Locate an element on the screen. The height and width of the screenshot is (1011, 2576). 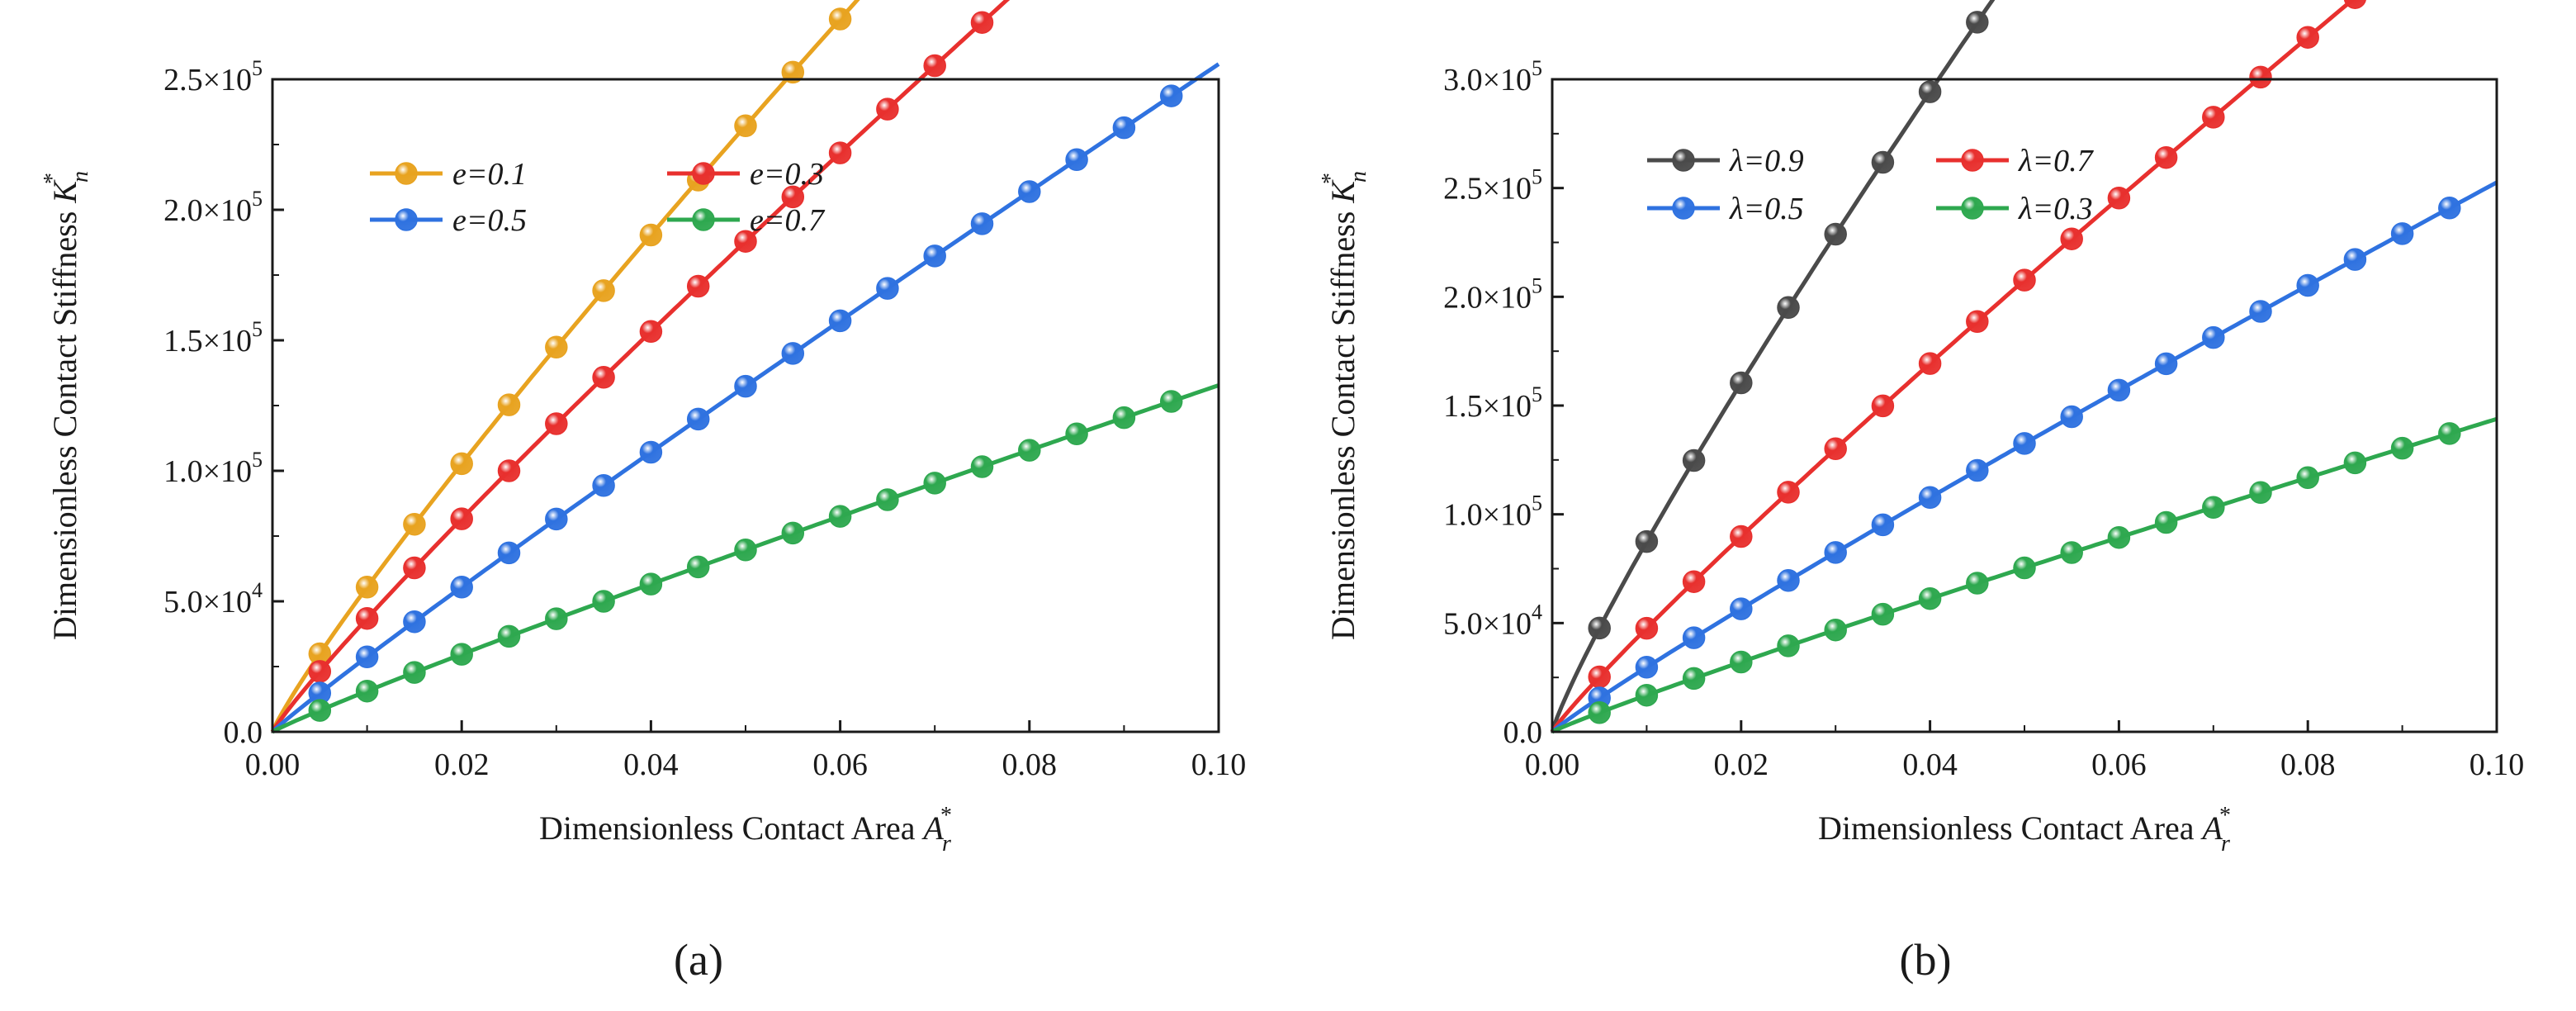
x-tick-label: 0.08 is located at coordinates (2308, 765).